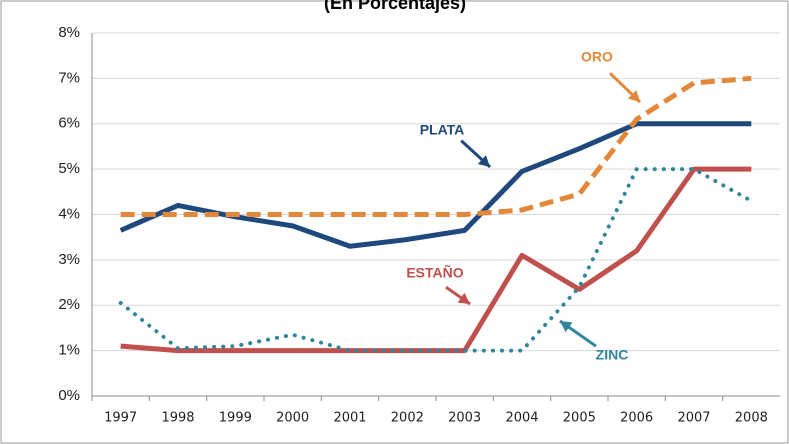 Image resolution: width=789 pixels, height=444 pixels. I want to click on y-tick-label: 6%, so click(69, 123).